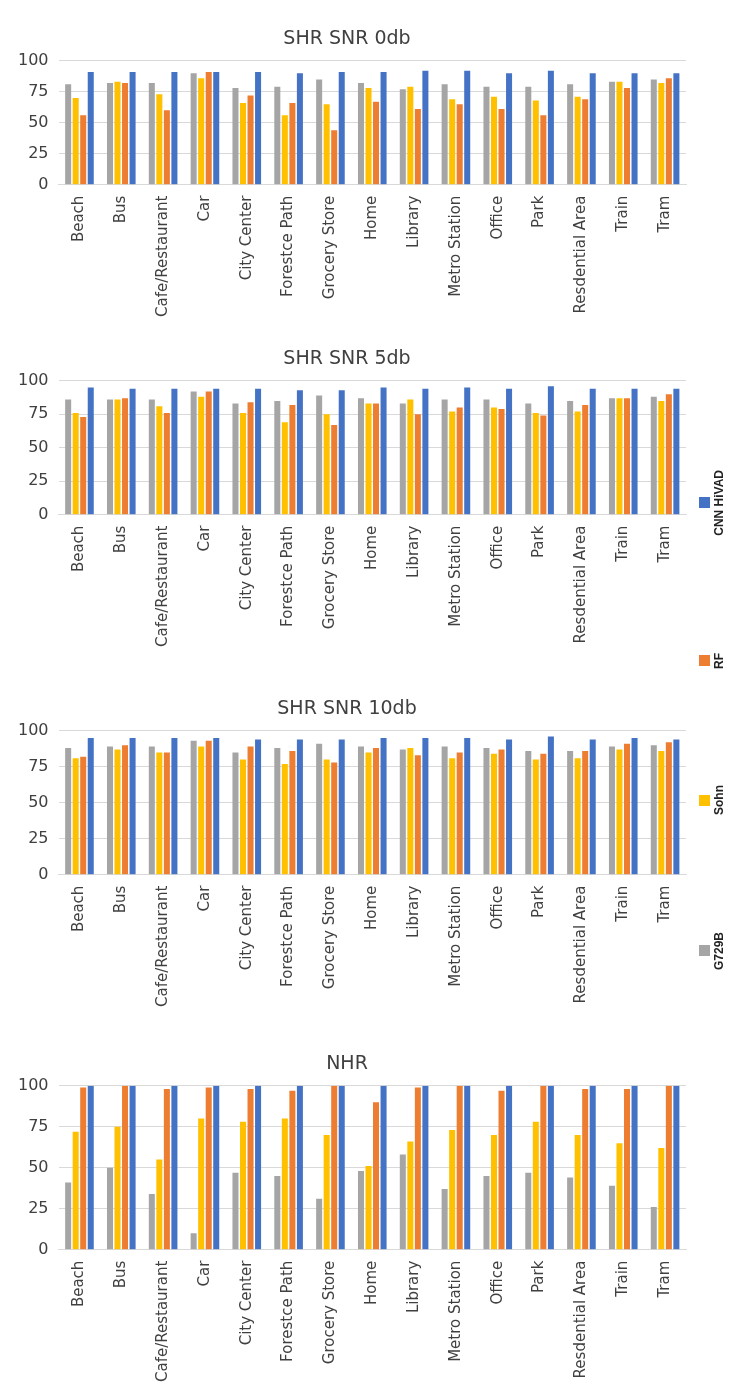 This screenshot has height=1387, width=737. What do you see at coordinates (329, 937) in the screenshot?
I see `x-tick-label: Grocery Store` at bounding box center [329, 937].